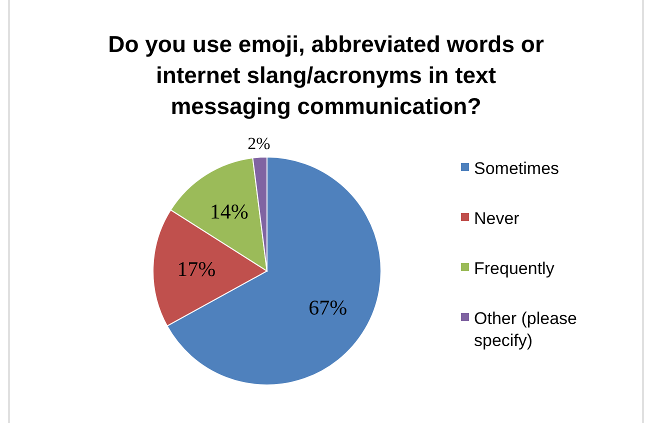 This screenshot has height=423, width=652. I want to click on legend-label: Other (please specify), so click(525, 329).